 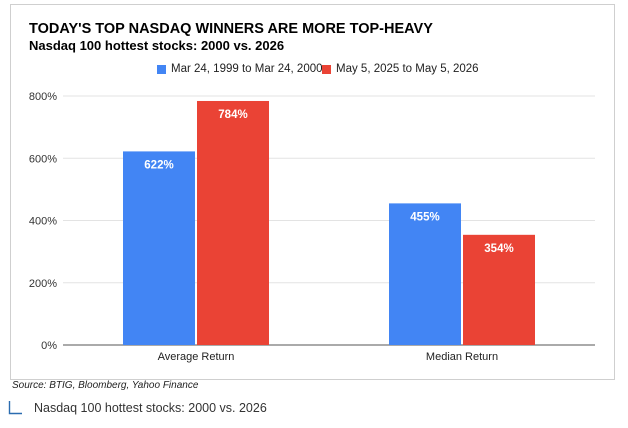 What do you see at coordinates (232, 115) in the screenshot?
I see `data-label: 784%` at bounding box center [232, 115].